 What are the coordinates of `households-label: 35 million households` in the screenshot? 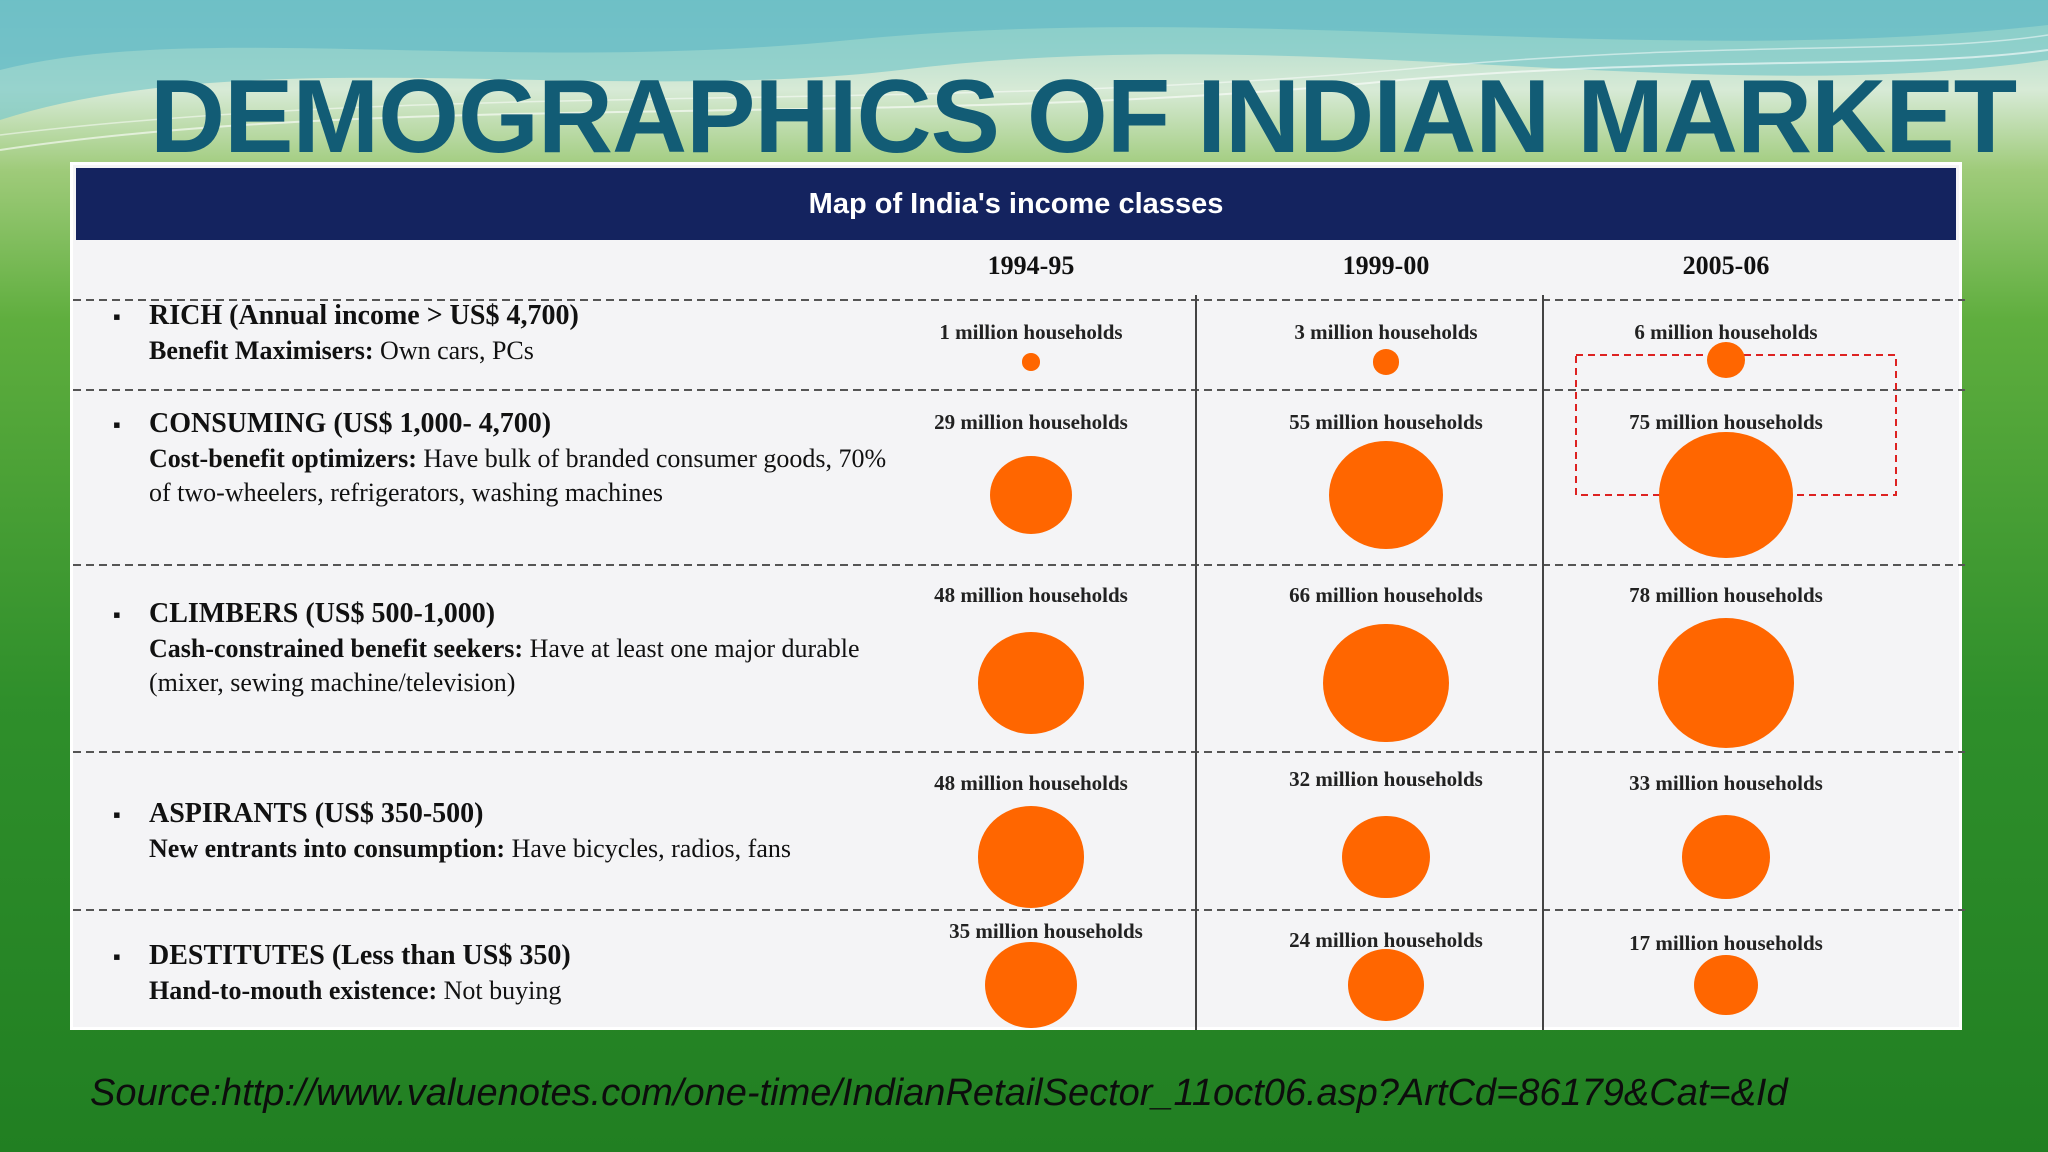 It's located at (1046, 931).